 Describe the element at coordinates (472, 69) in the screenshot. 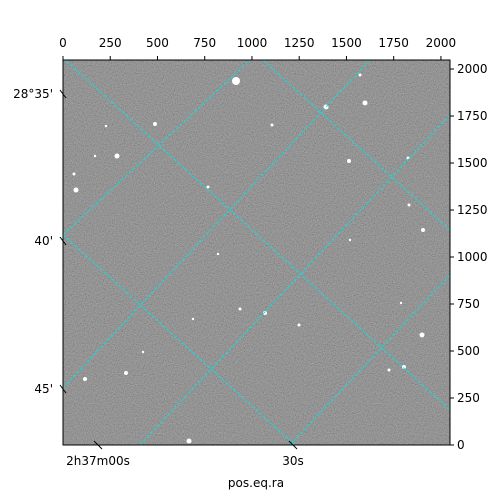

I see `y-tick-label: 2000` at that location.